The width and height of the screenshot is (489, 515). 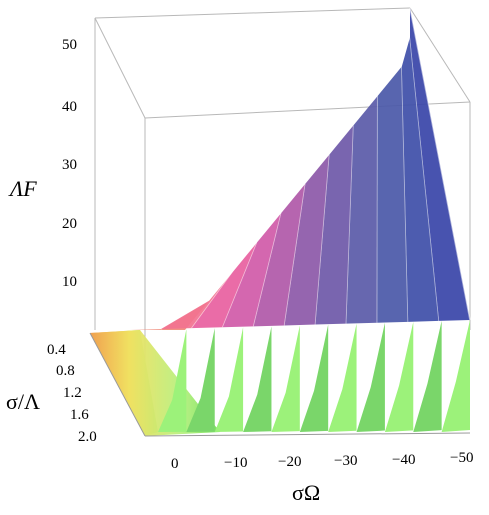 What do you see at coordinates (23, 401) in the screenshot?
I see `y-axis-label: σ/Λ` at bounding box center [23, 401].